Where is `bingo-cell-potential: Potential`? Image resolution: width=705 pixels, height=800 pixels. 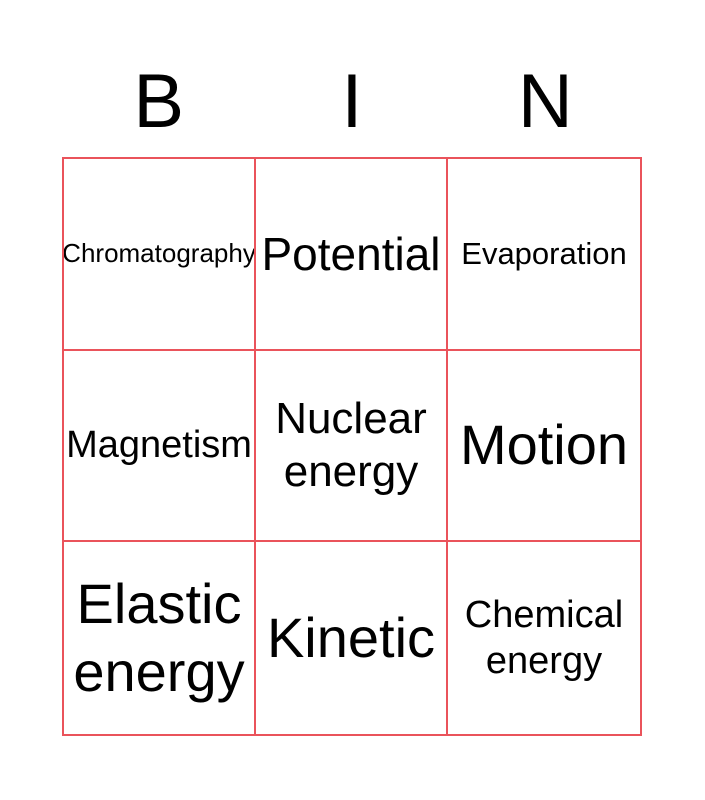 bingo-cell-potential: Potential is located at coordinates (352, 255).